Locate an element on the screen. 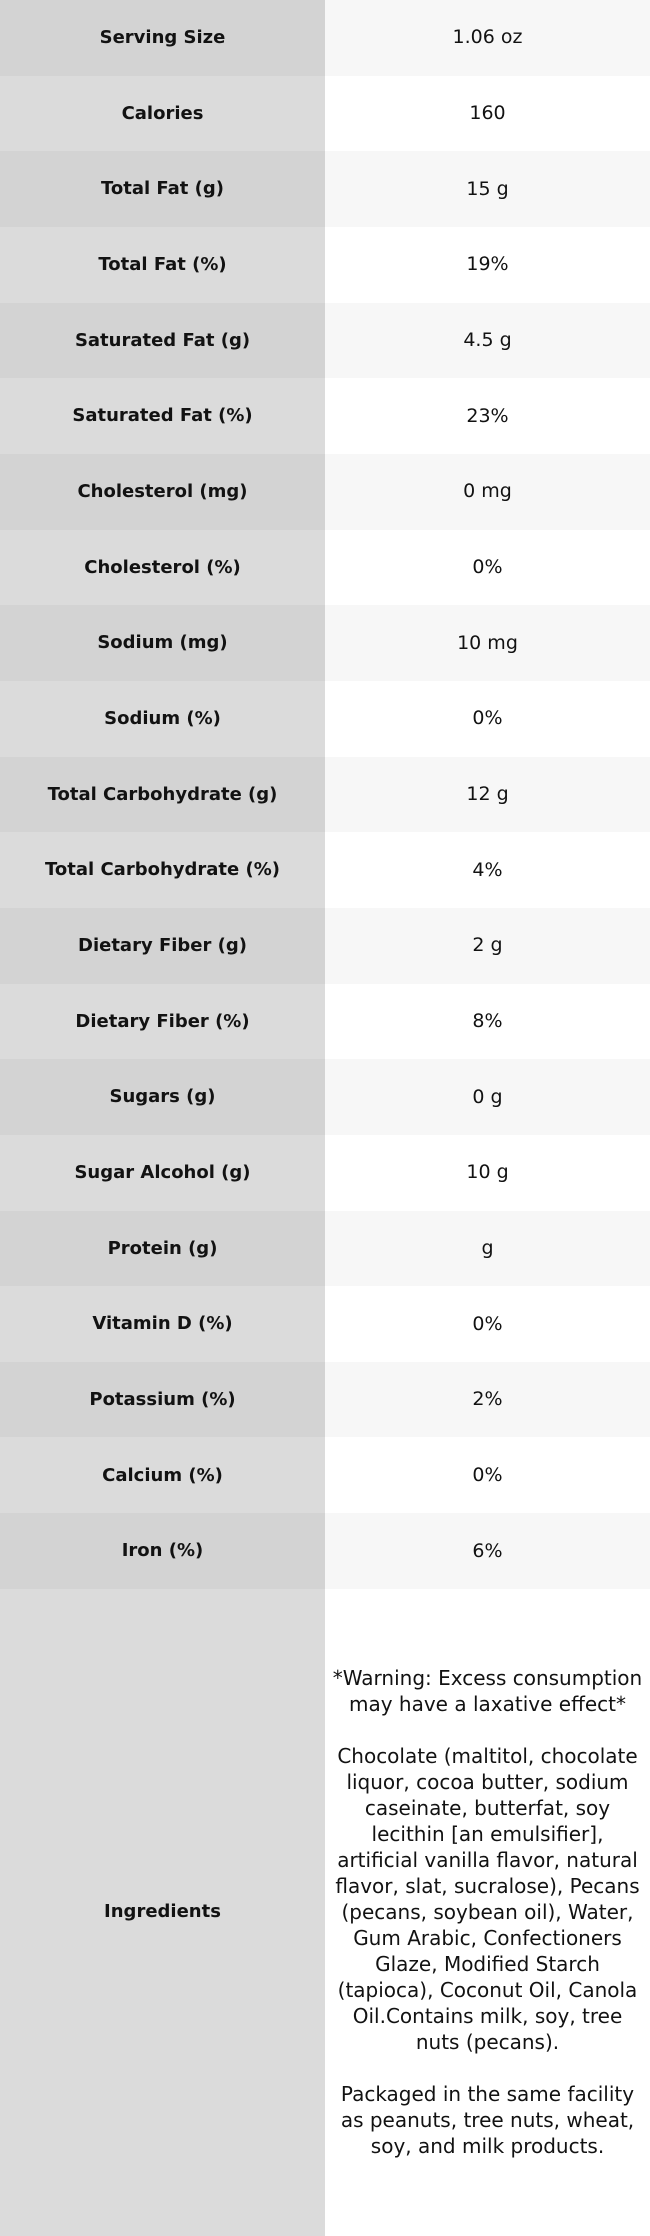 This screenshot has width=650, height=2236. nutrient-label: Protein (g) is located at coordinates (162, 1248).